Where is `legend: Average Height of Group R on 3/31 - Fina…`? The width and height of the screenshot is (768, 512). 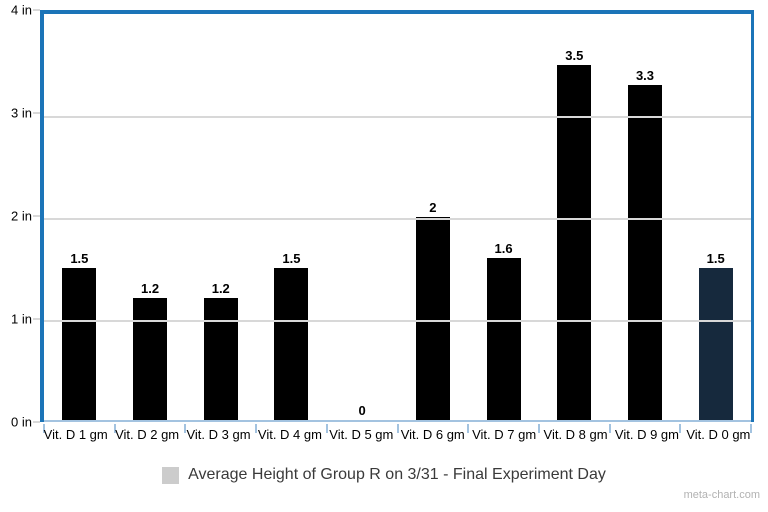 legend: Average Height of Group R on 3/31 - Fina… is located at coordinates (384, 475).